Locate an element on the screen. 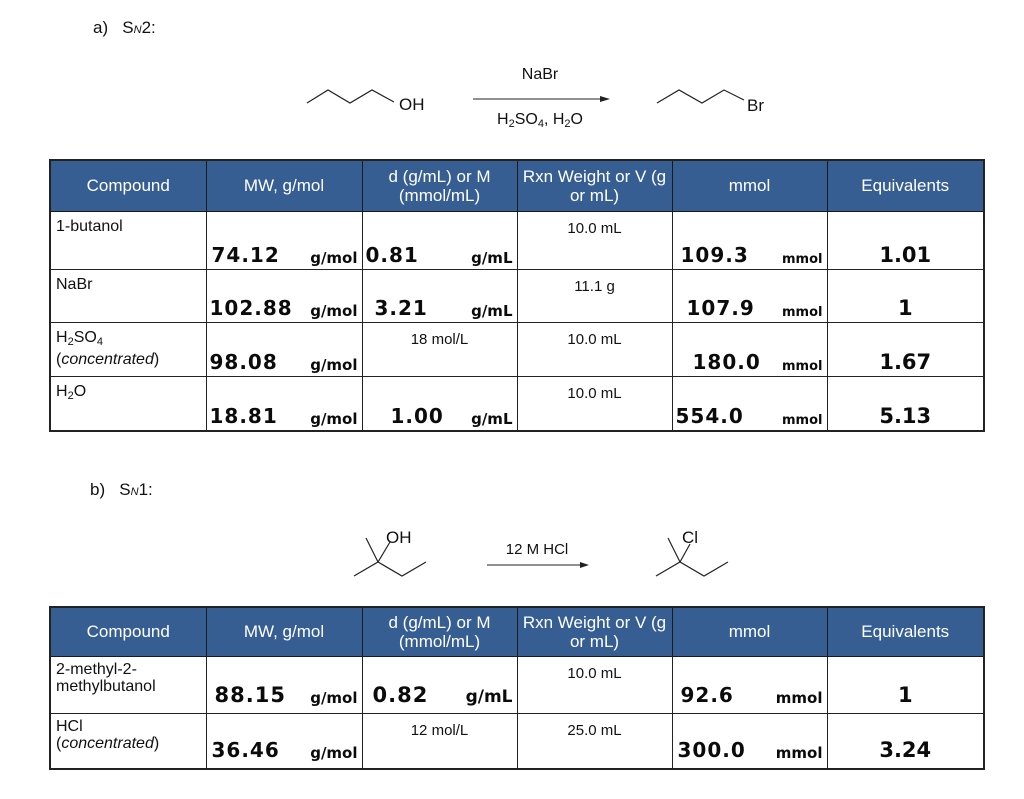 This screenshot has width=1024, height=799. compound-name: 1-butanol is located at coordinates (89, 226).